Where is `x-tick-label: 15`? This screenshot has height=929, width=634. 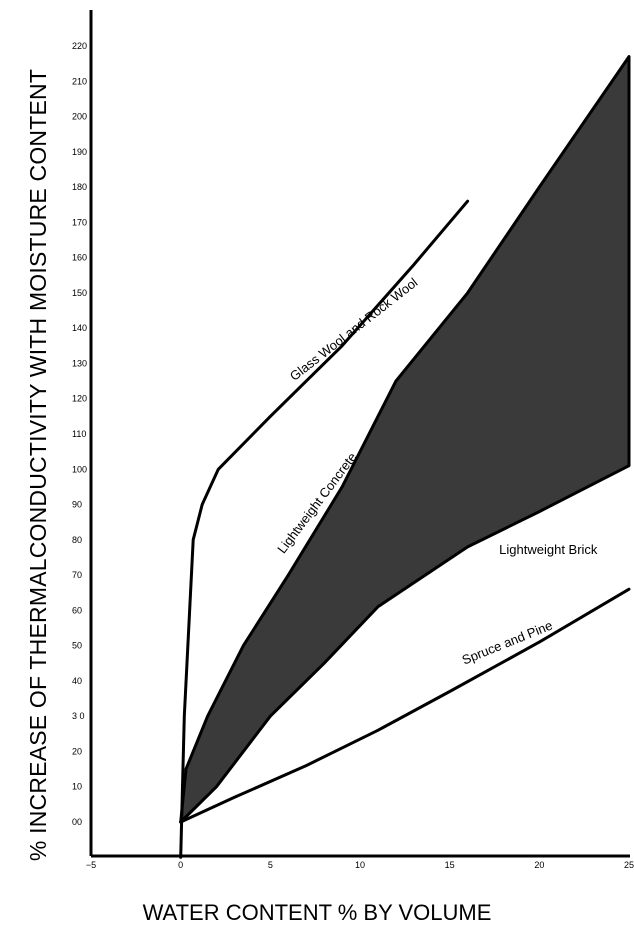
x-tick-label: 15 is located at coordinates (450, 865).